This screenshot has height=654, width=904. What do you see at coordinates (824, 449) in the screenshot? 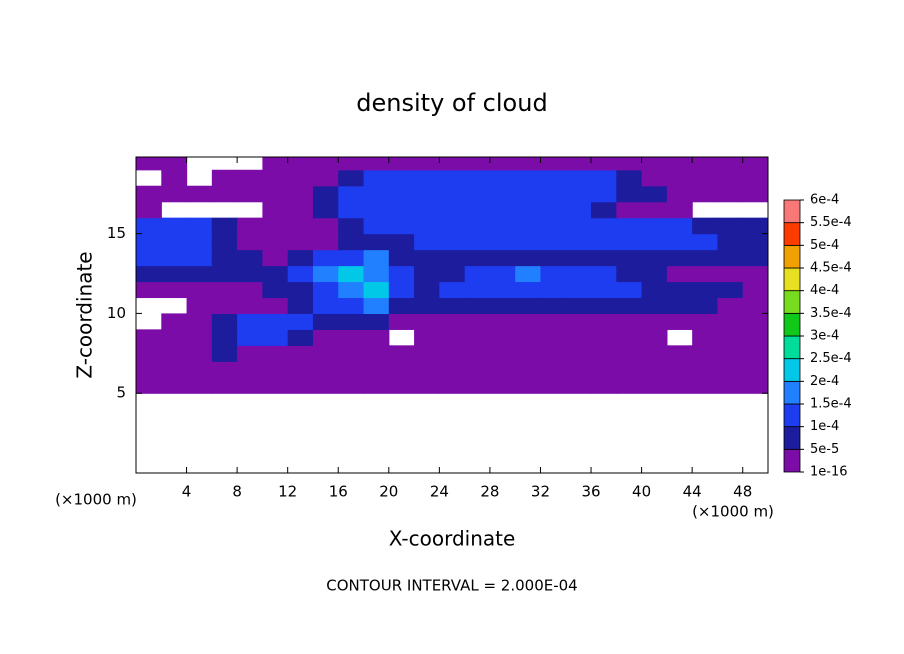
I see `colorbar-label: 5e-5` at bounding box center [824, 449].